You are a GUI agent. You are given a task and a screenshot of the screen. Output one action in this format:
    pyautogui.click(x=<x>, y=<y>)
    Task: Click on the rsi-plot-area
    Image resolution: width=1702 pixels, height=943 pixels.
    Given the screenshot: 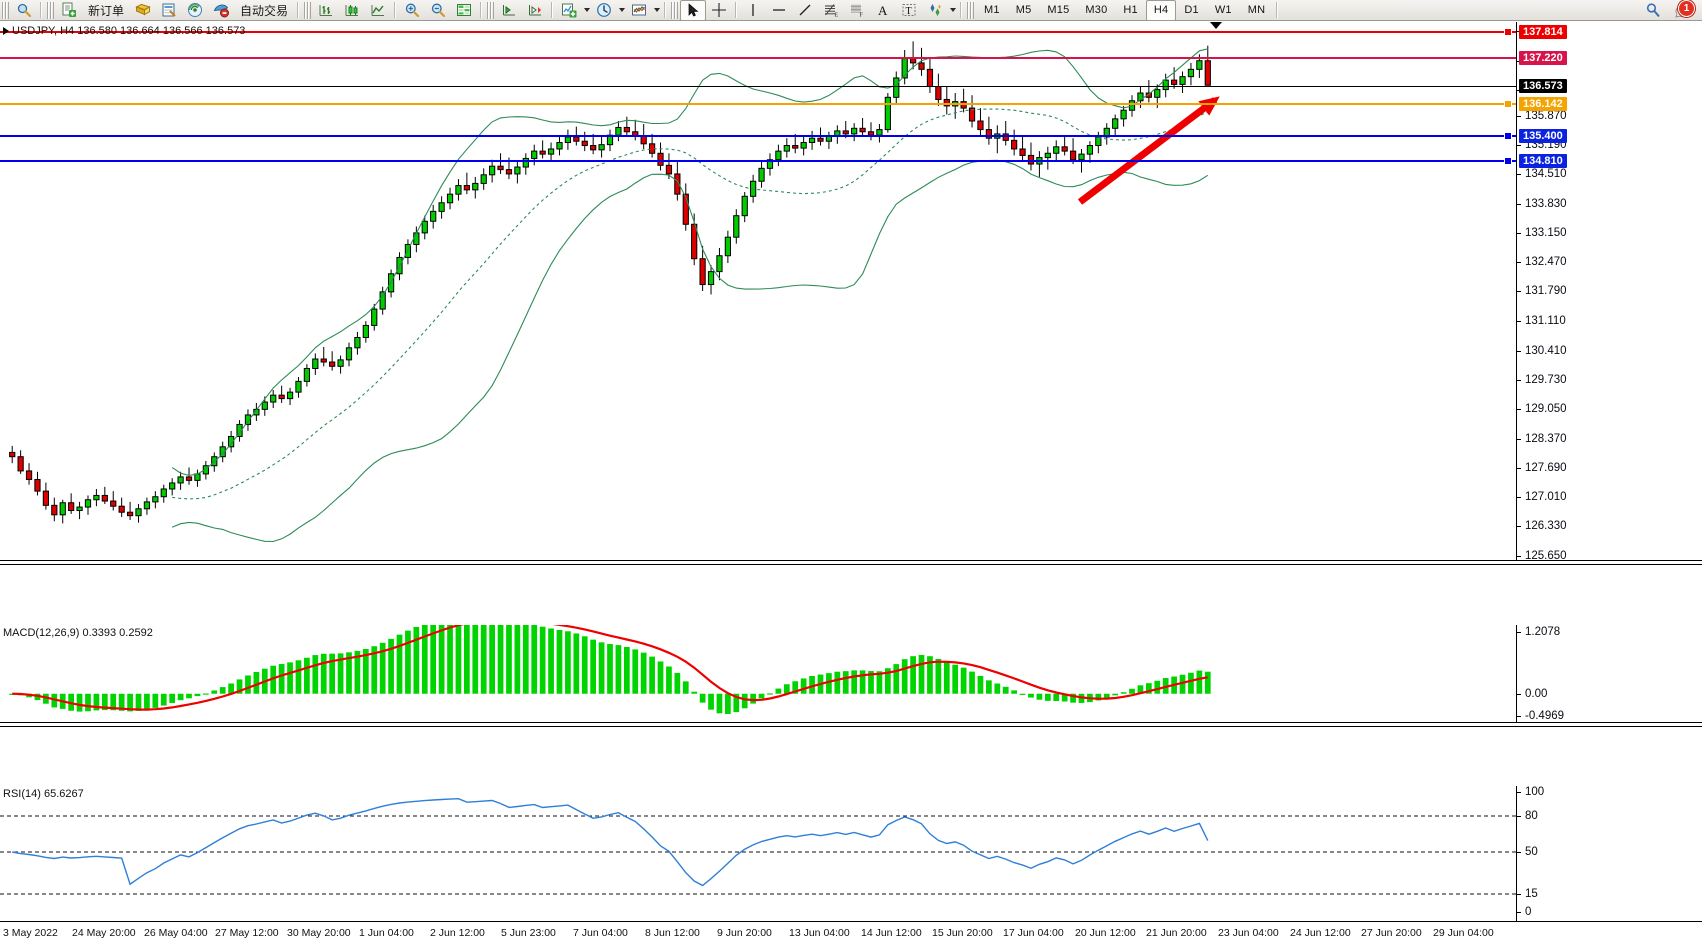 What is the action you would take?
    pyautogui.click(x=758, y=854)
    